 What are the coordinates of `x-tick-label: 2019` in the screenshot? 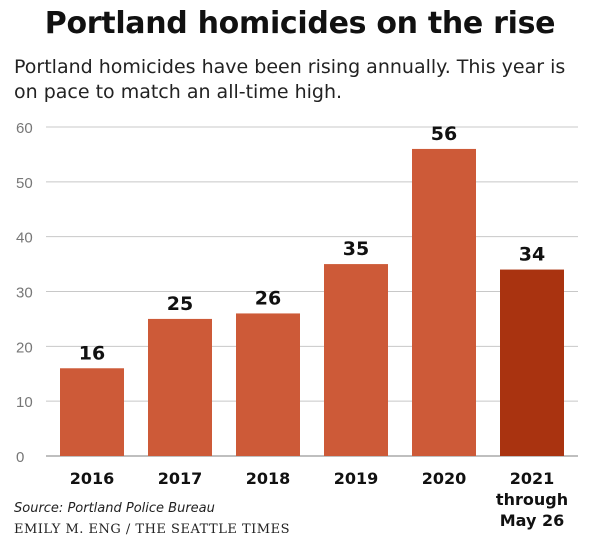 It's located at (356, 478).